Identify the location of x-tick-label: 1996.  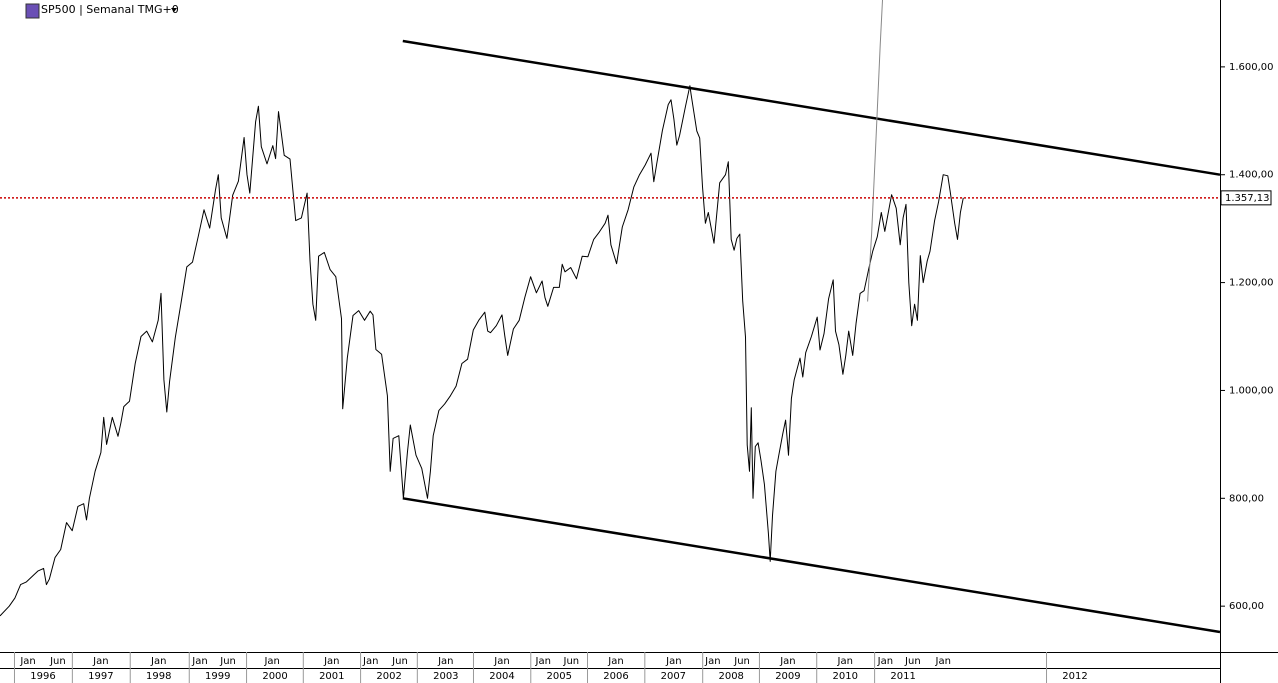
(42, 676).